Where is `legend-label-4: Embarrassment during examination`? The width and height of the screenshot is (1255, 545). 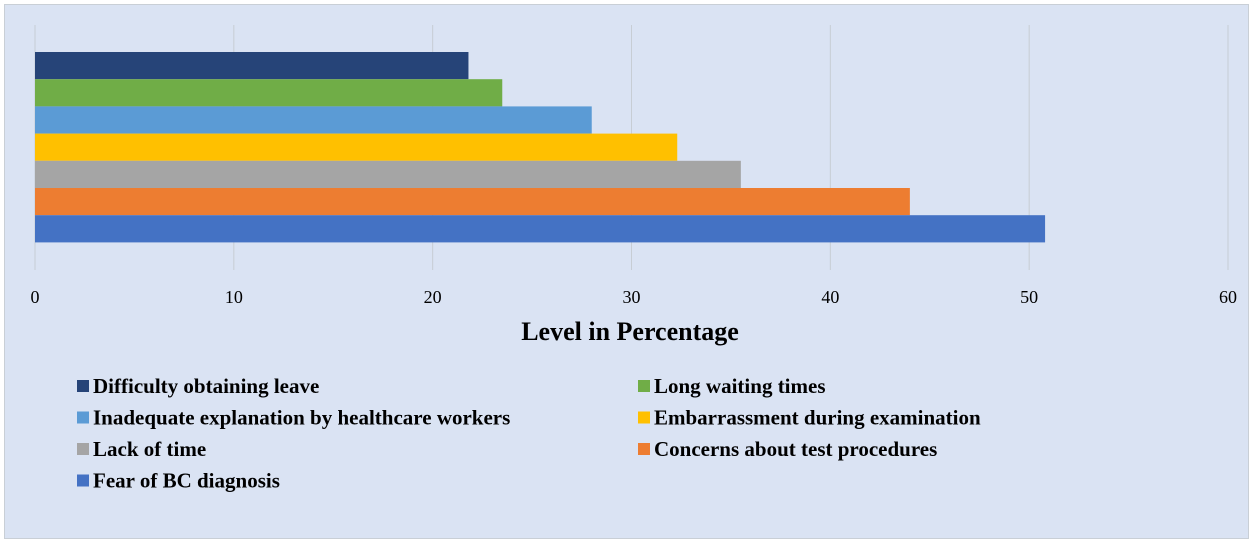
legend-label-4: Embarrassment during examination is located at coordinates (817, 418).